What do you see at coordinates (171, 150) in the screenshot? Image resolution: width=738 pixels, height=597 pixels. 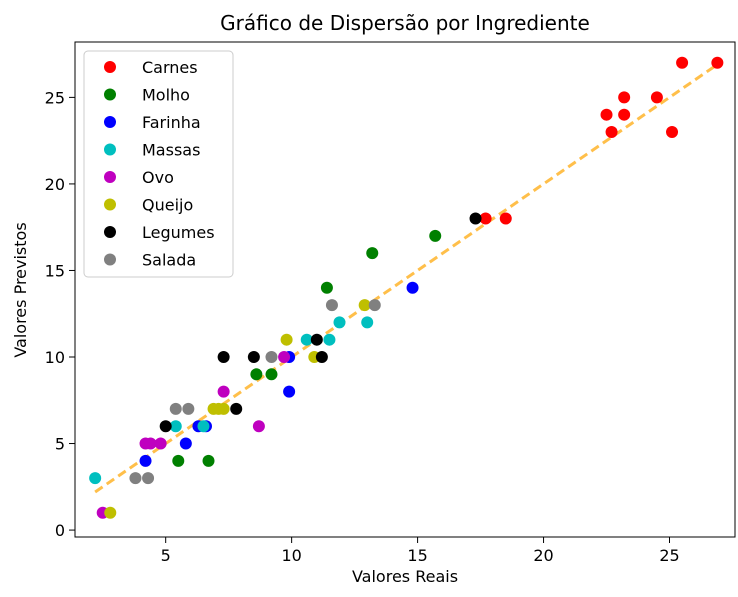 I see `legend-label: Massas` at bounding box center [171, 150].